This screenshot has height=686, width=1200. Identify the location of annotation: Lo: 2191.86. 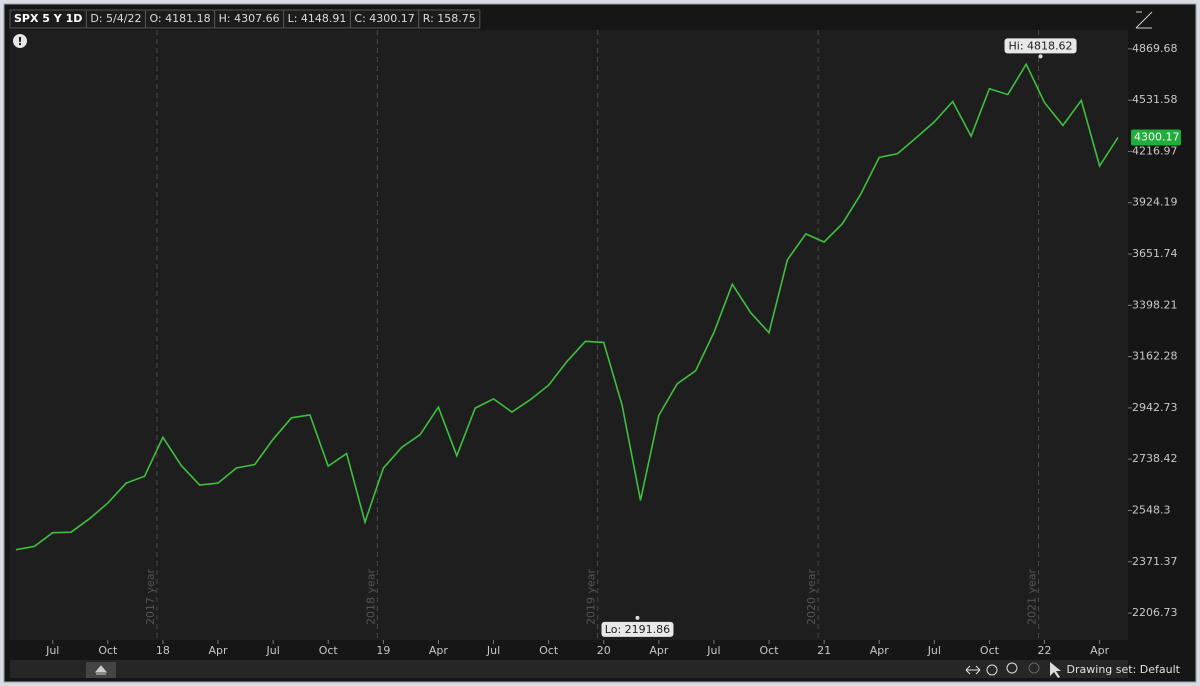
(637, 629).